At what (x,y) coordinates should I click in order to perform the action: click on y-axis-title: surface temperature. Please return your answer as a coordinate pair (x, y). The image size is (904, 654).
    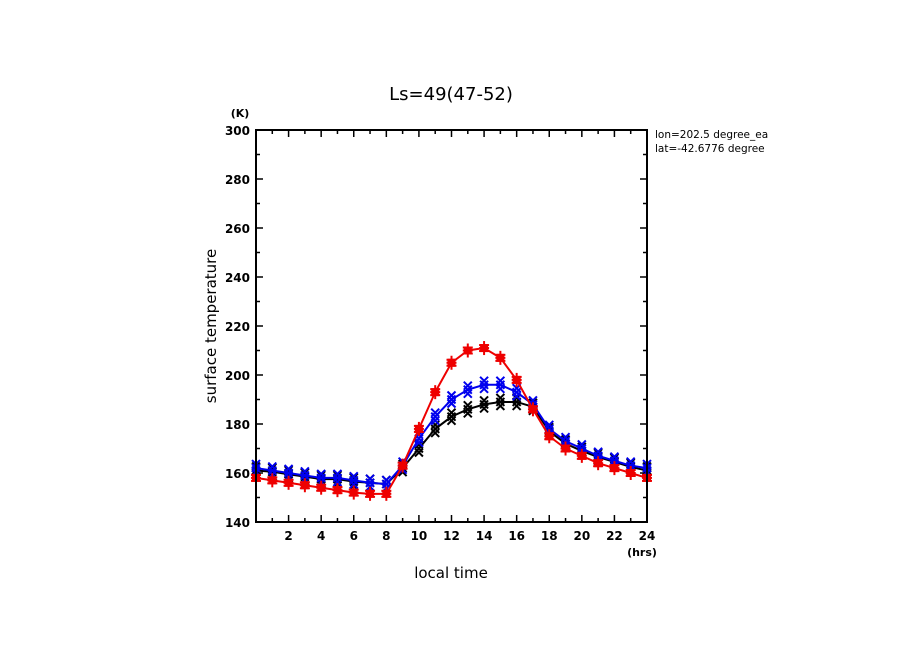
    Looking at the image, I should click on (211, 326).